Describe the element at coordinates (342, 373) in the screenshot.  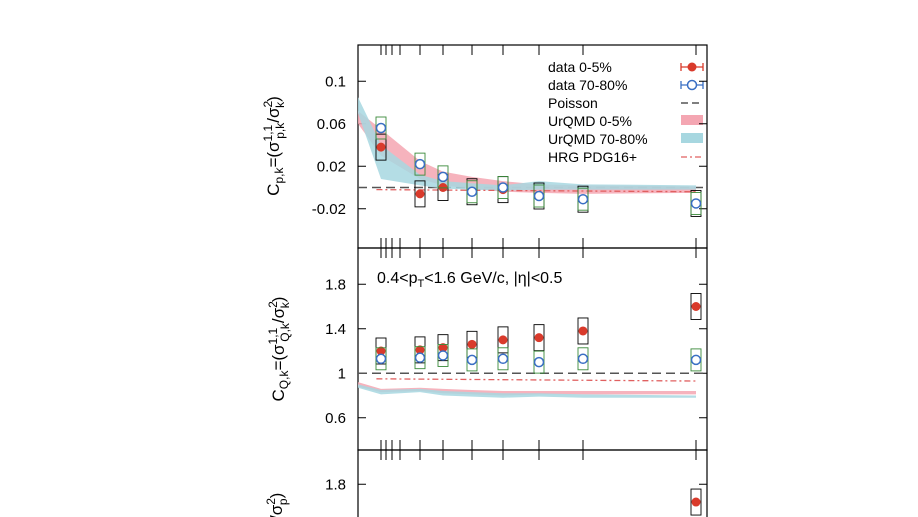
I see `y-tick-label: 1` at that location.